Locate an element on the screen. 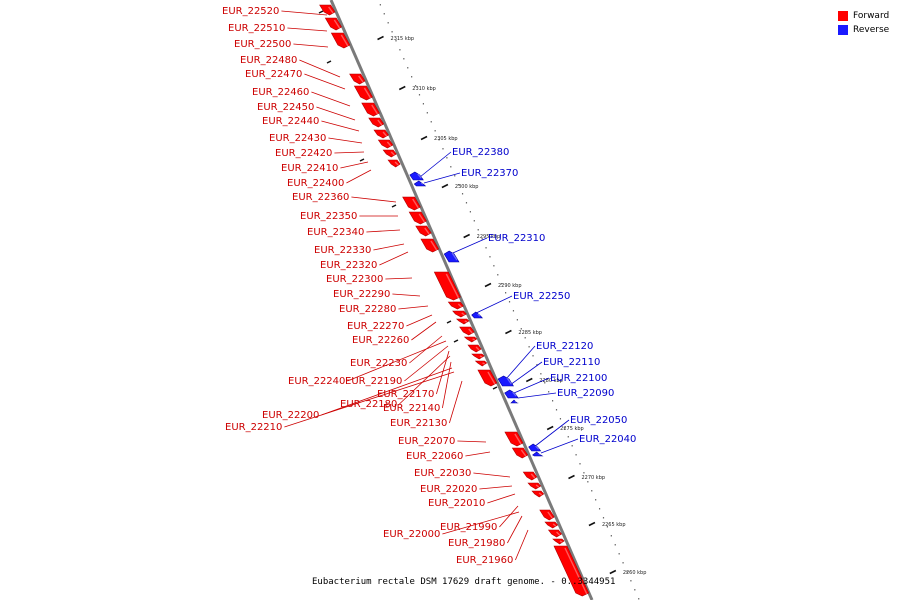 This screenshot has height=600, width=900. reverse-gene-label: EUR_22380 is located at coordinates (480, 152).